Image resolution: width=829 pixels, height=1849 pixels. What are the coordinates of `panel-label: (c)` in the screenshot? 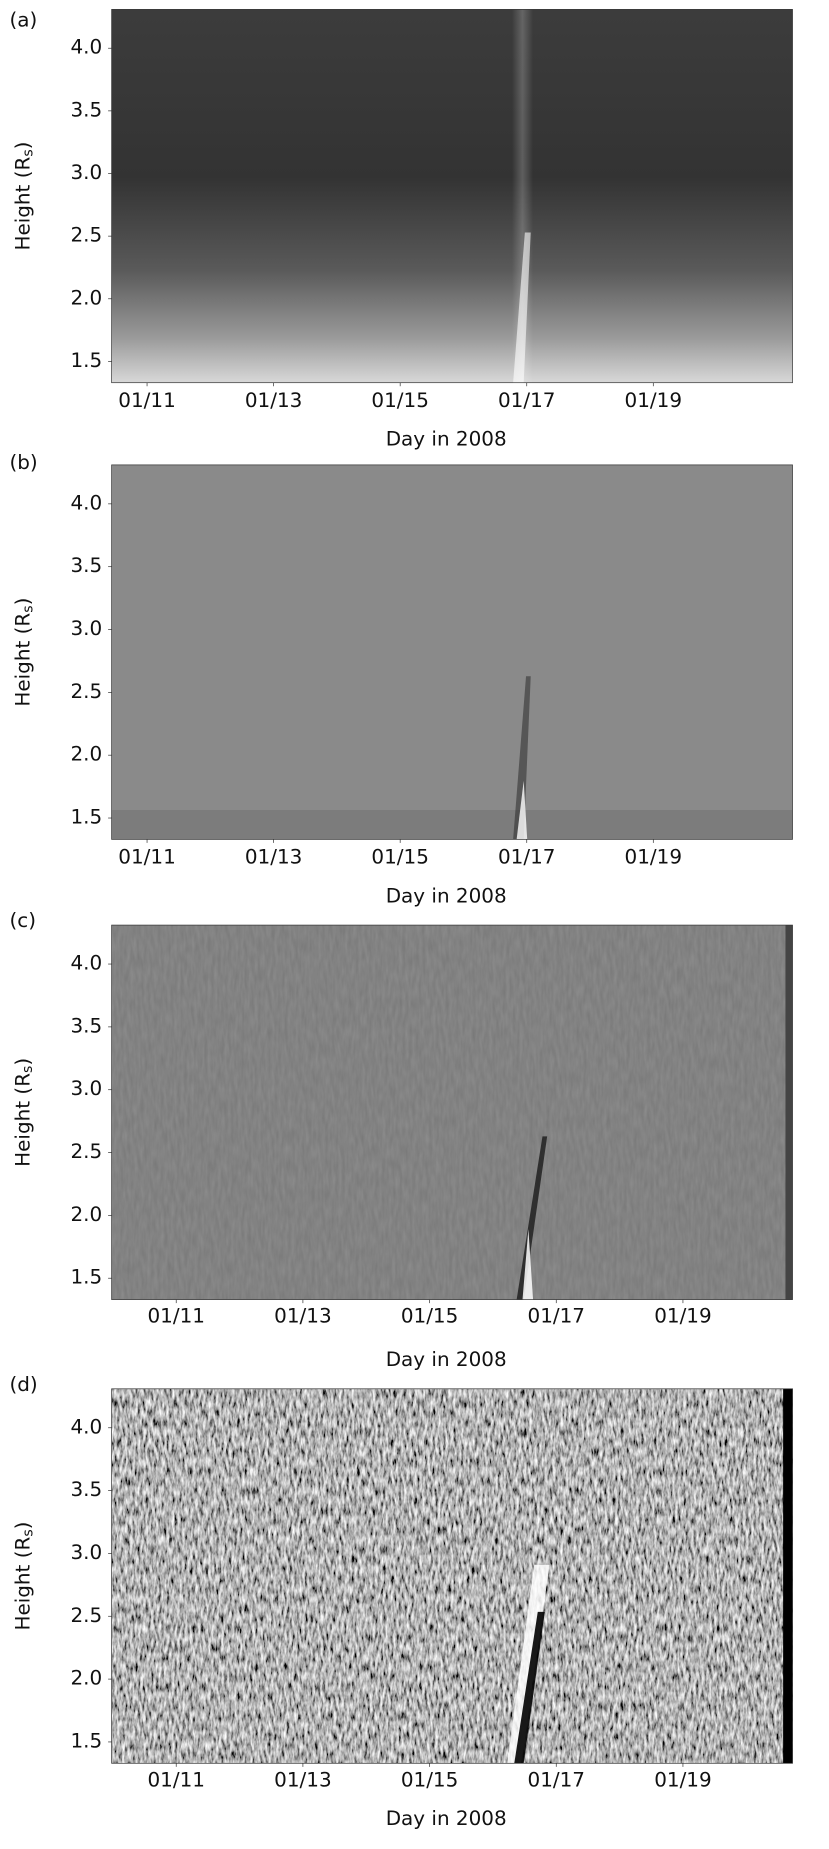 It's located at (22, 920).